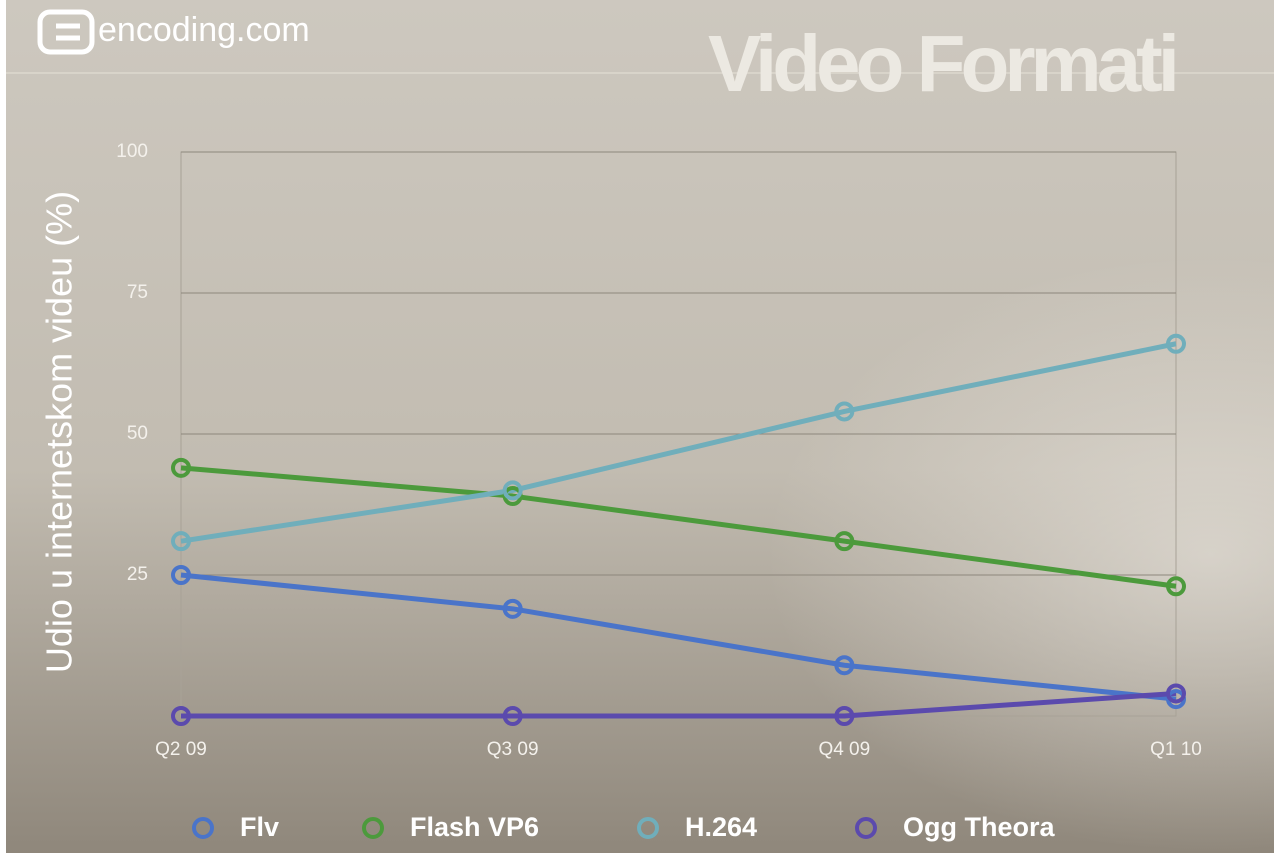  I want to click on brand: encoding.com, so click(204, 30).